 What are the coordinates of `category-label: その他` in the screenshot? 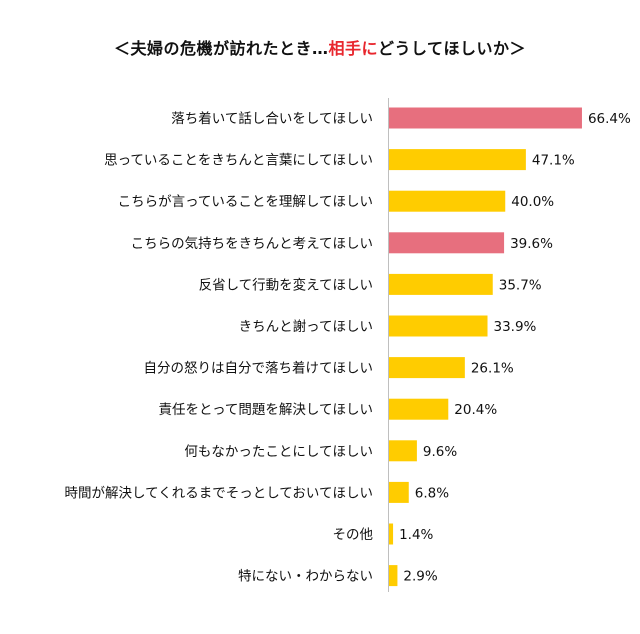 It's located at (353, 535).